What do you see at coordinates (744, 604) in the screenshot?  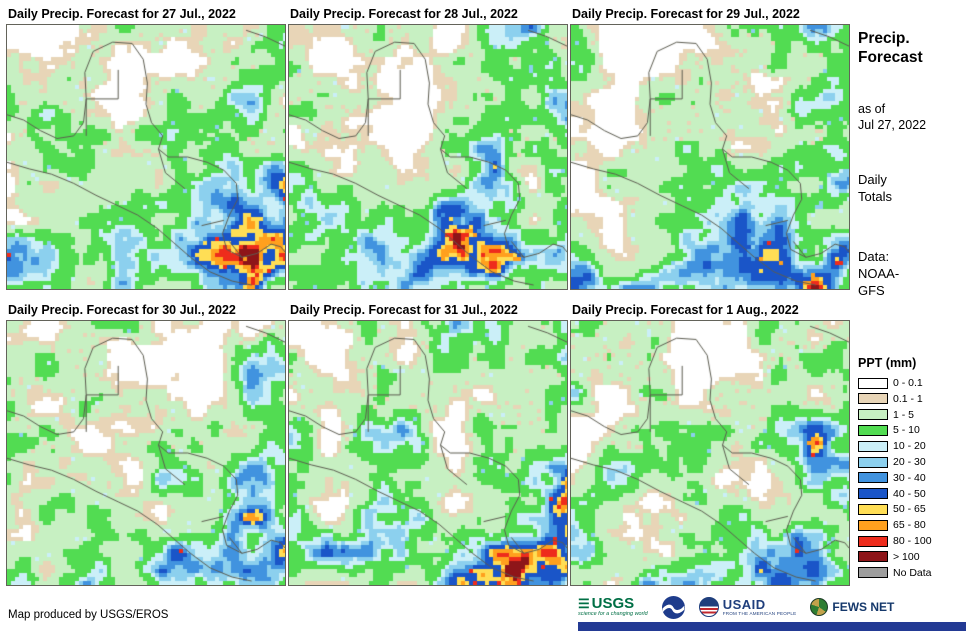 I see `usaid-name: USAID` at bounding box center [744, 604].